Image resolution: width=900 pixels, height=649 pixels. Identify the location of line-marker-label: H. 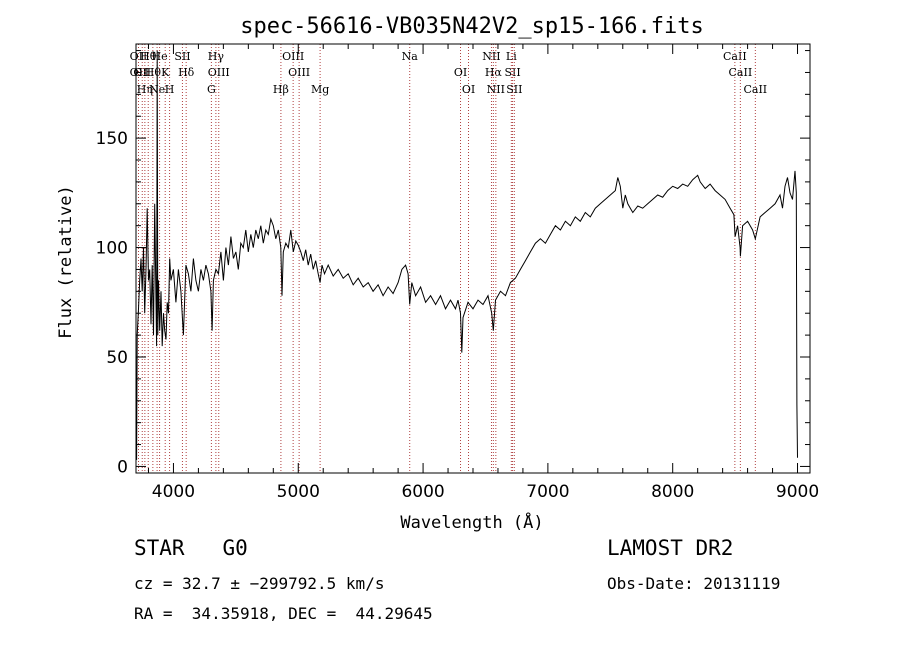
(170, 89).